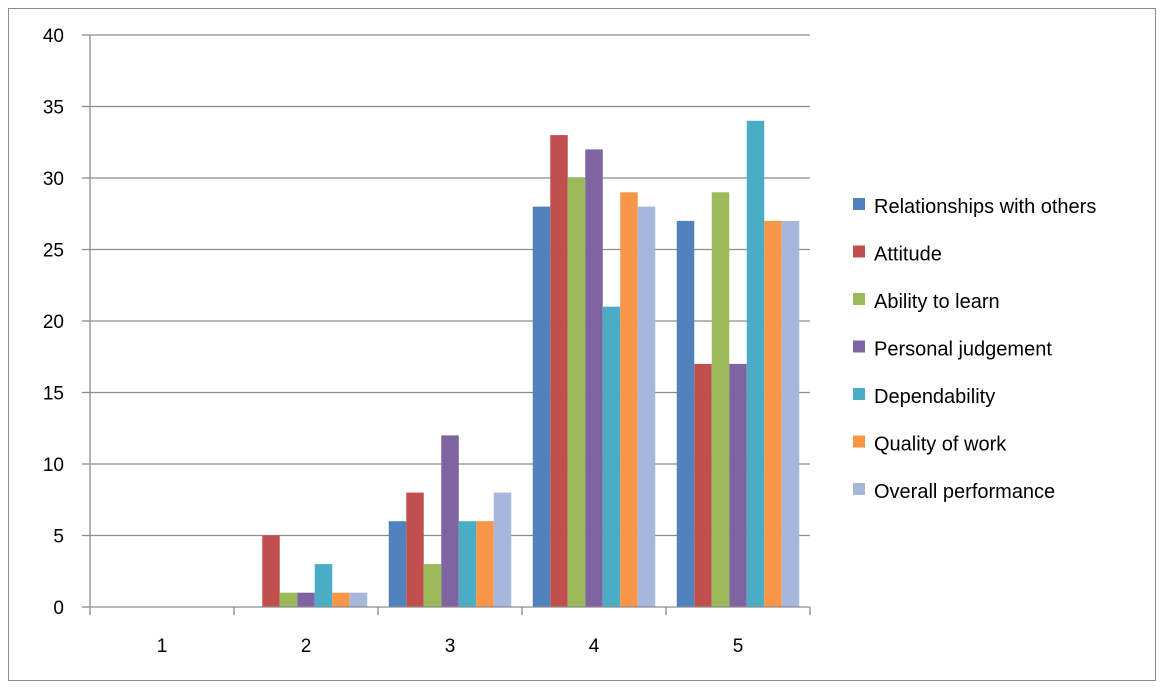 The image size is (1164, 689). I want to click on y-tick-label: 0, so click(58, 608).